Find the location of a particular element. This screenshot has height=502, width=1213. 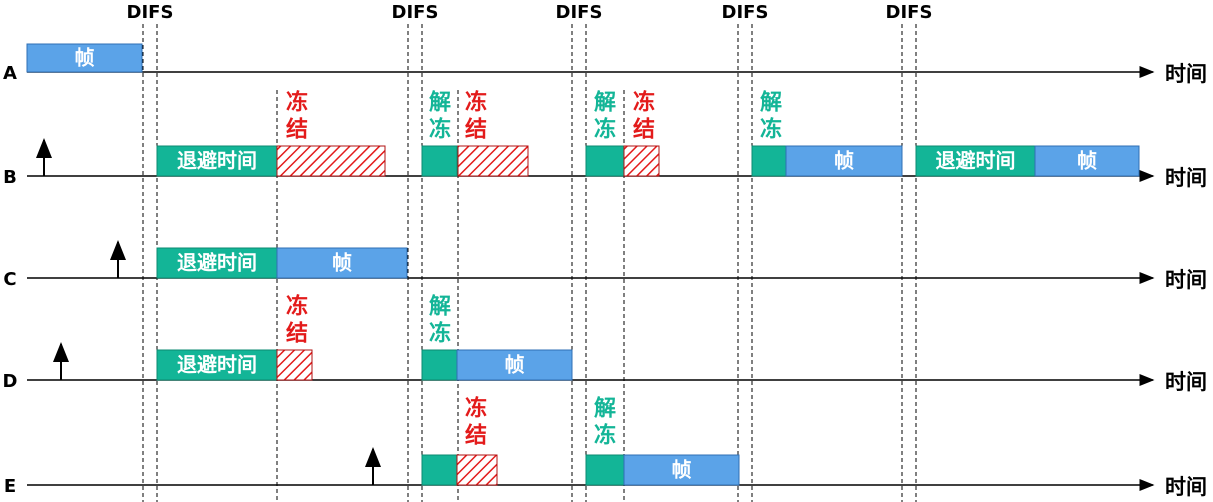

station-label: B is located at coordinates (10, 177).